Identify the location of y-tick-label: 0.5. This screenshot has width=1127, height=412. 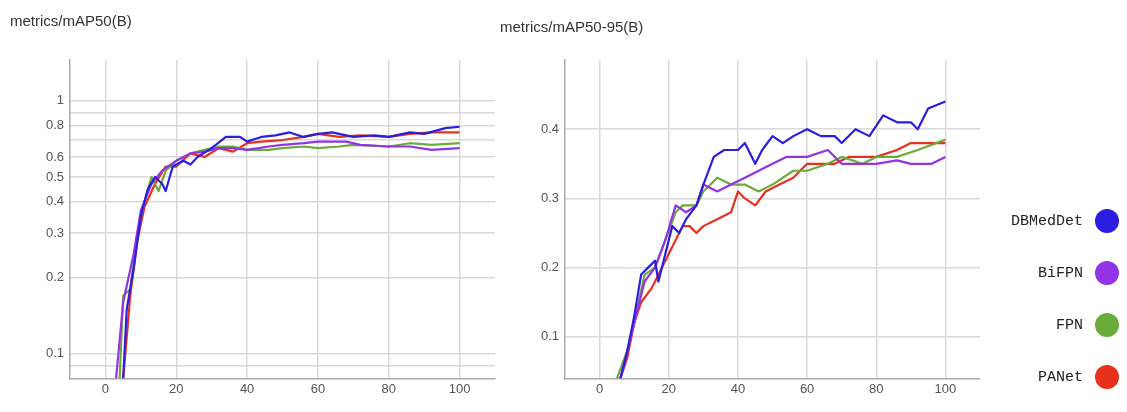
(55, 176).